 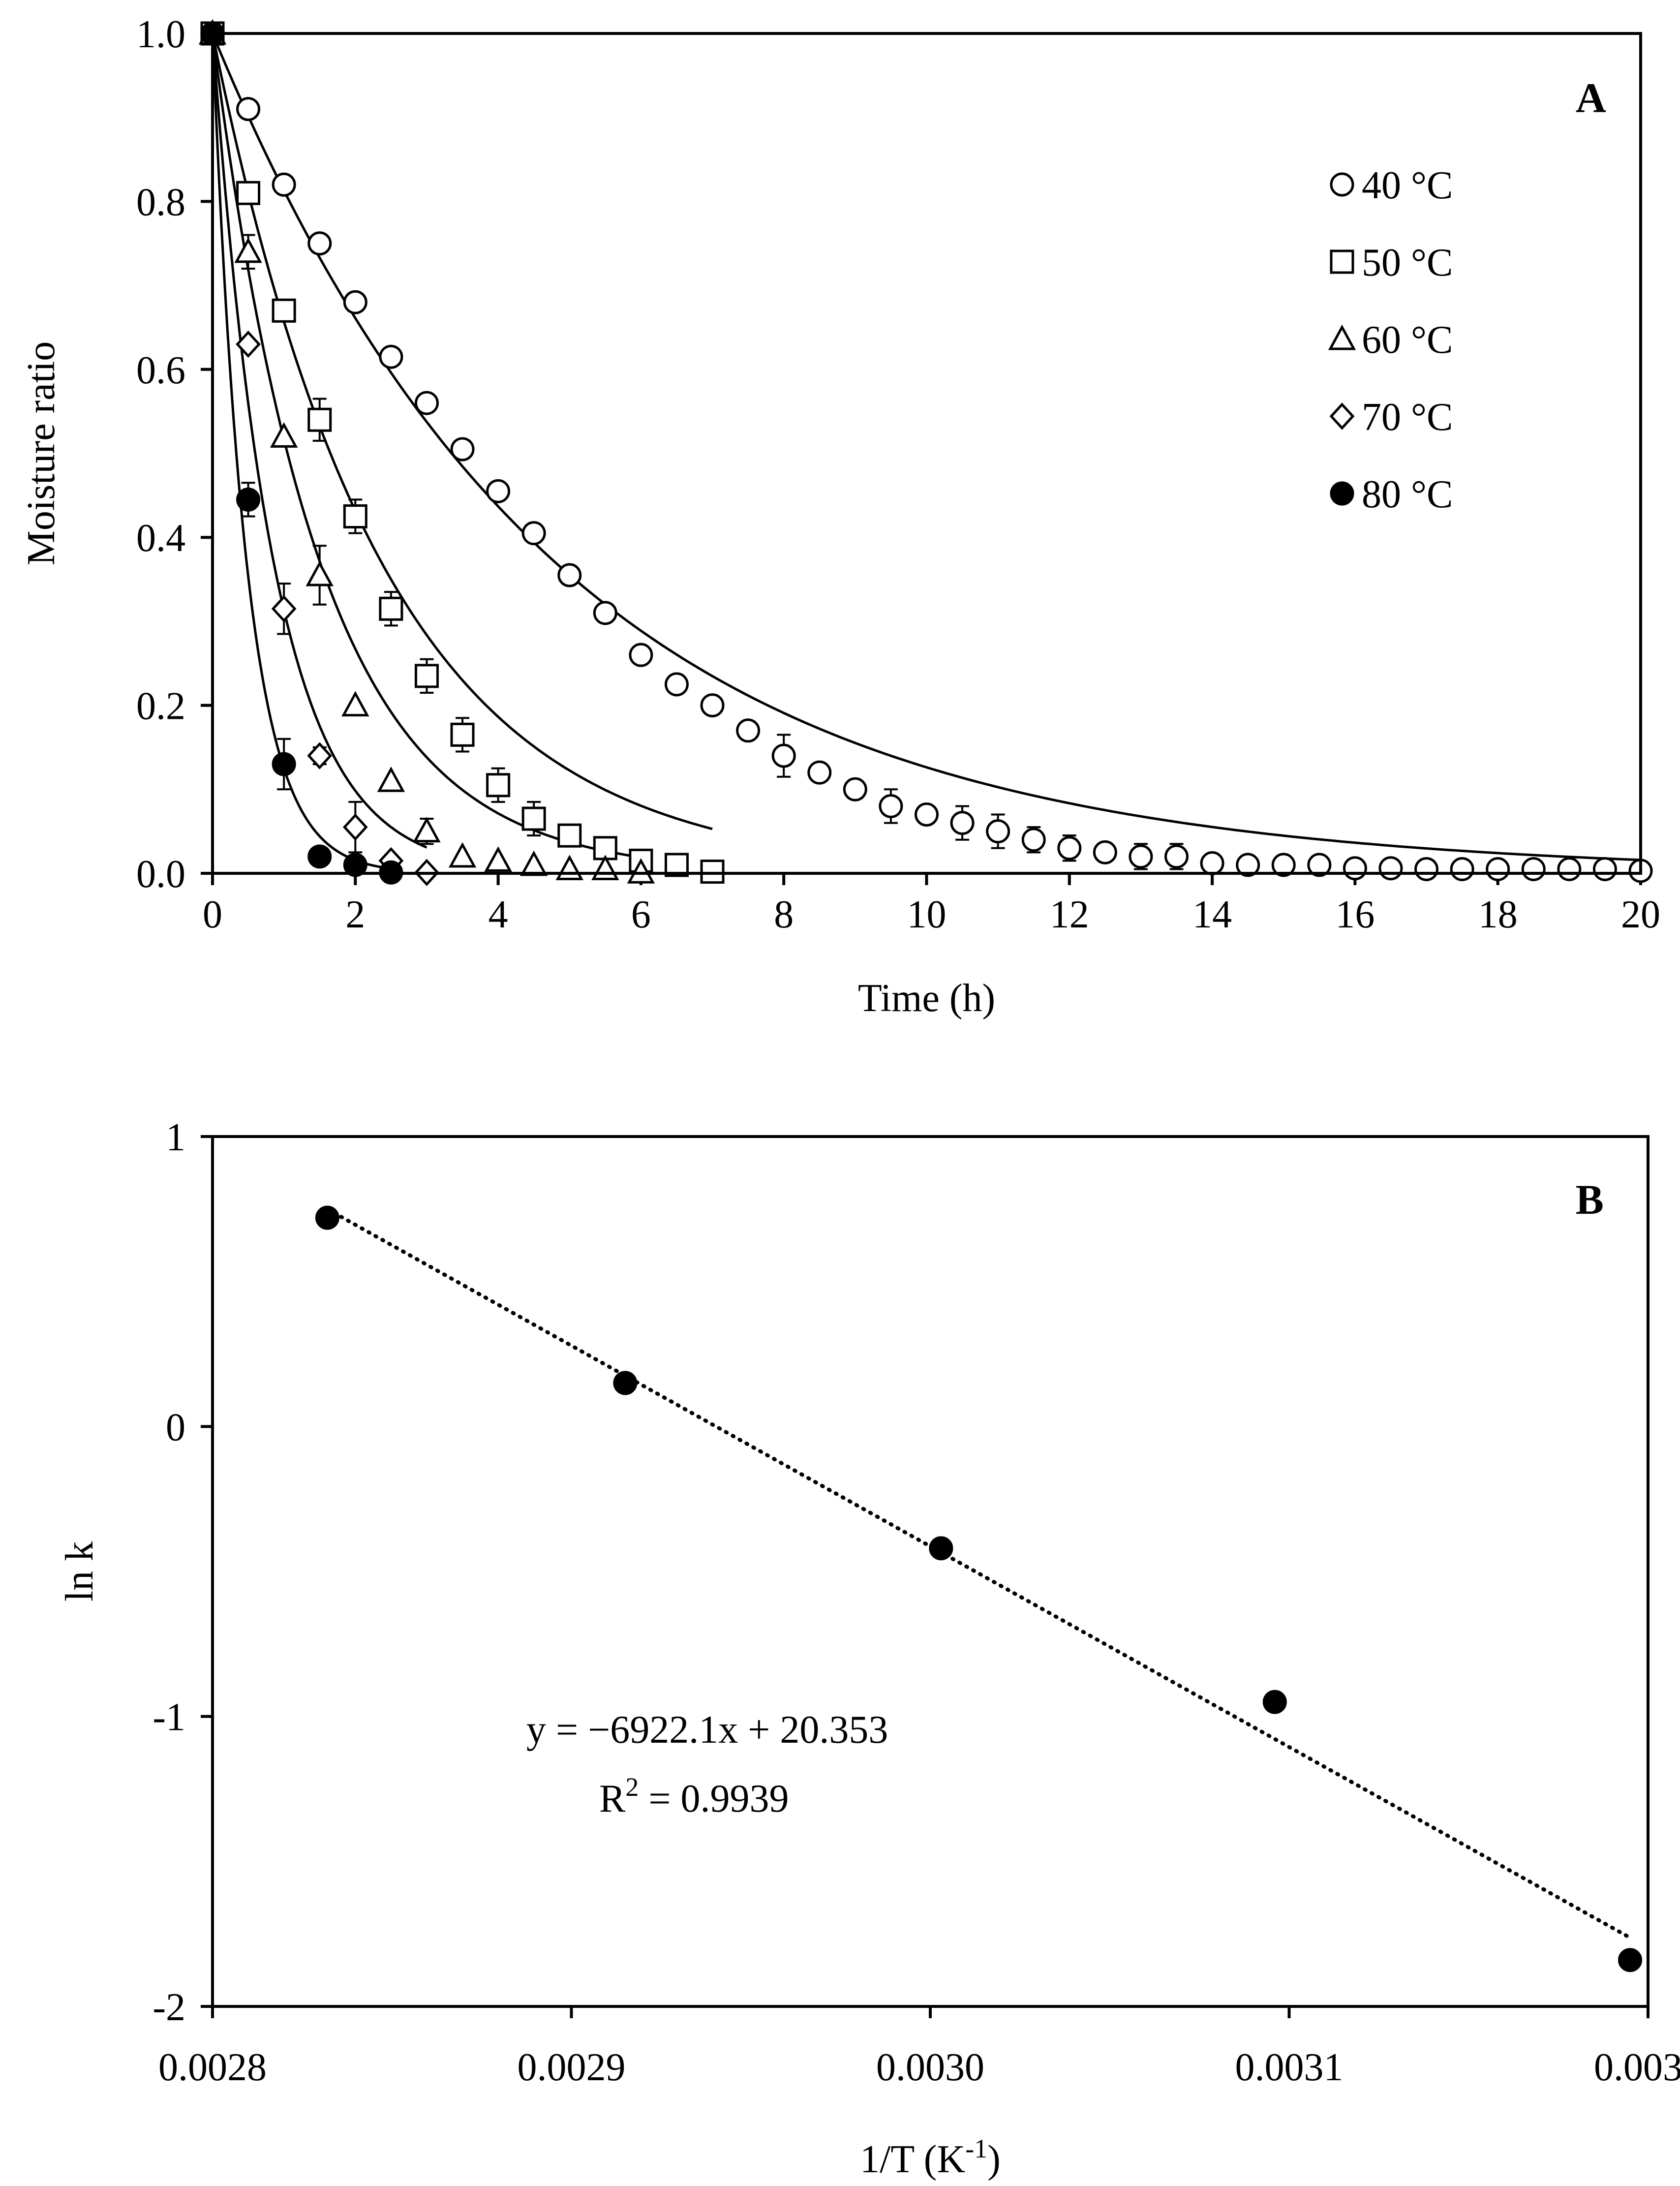 I want to click on panel-a-y-tick-label: 0.2, so click(x=160, y=706).